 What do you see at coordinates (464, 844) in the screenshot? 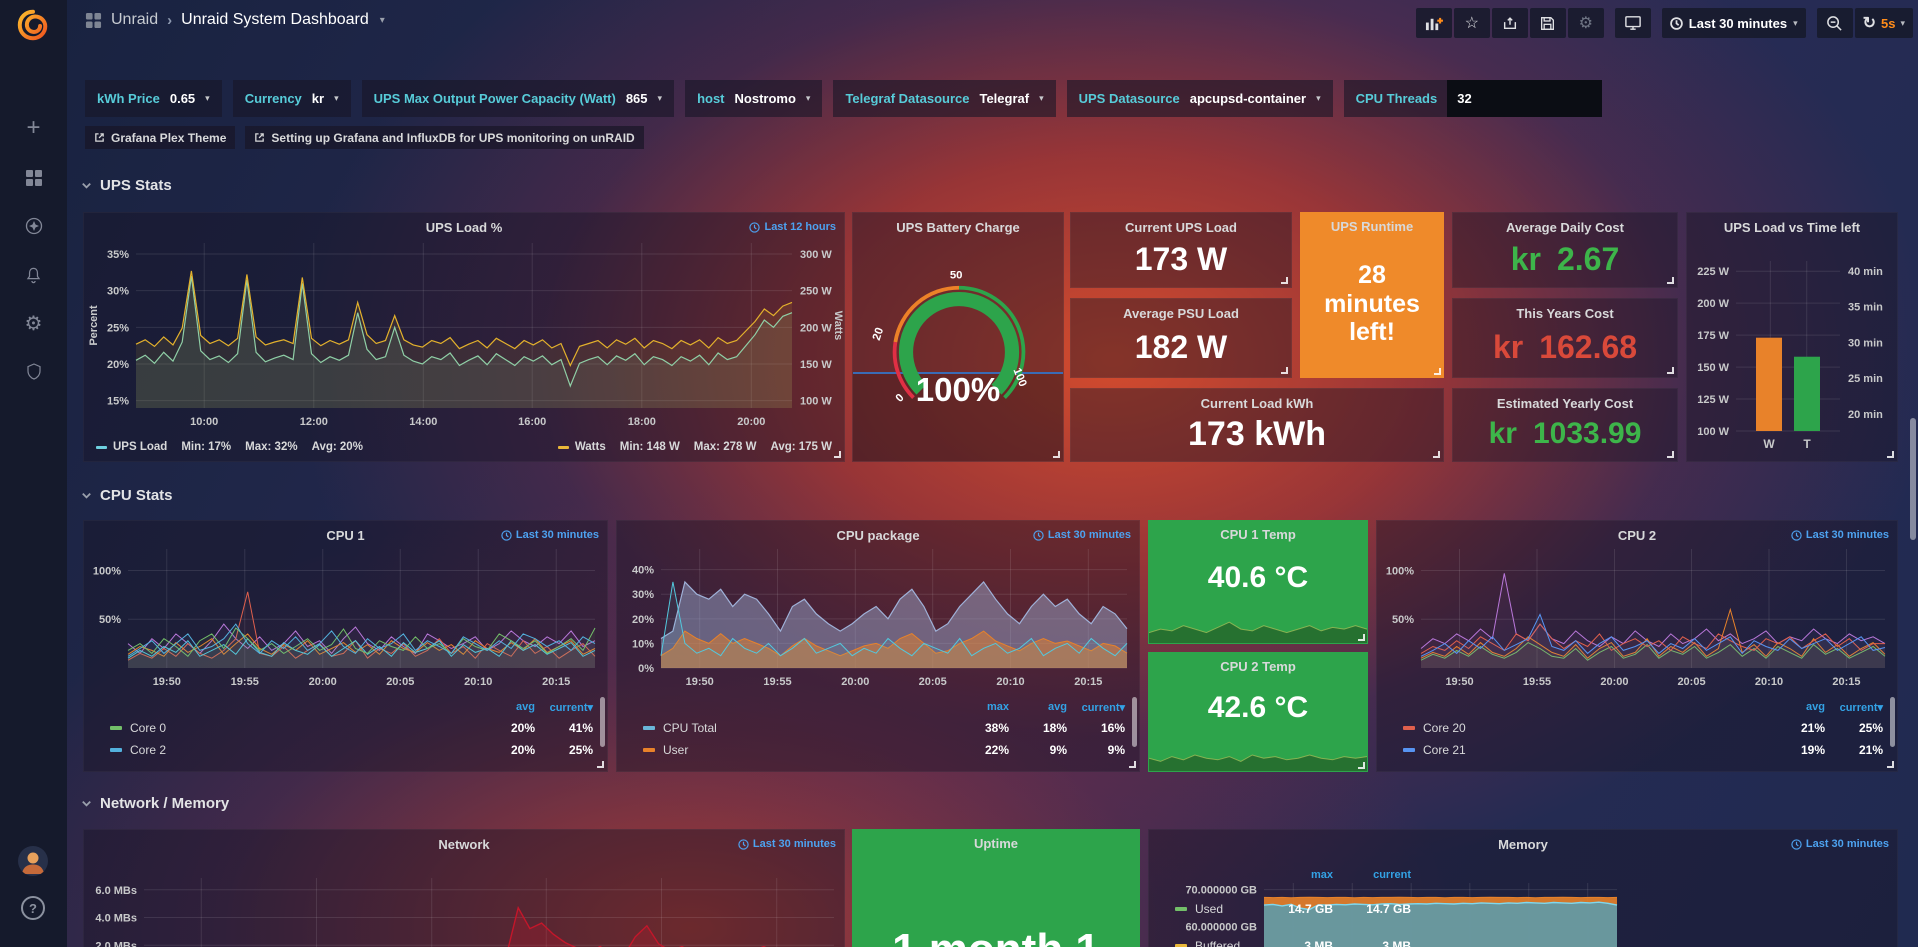
I see `panel-title: Network` at bounding box center [464, 844].